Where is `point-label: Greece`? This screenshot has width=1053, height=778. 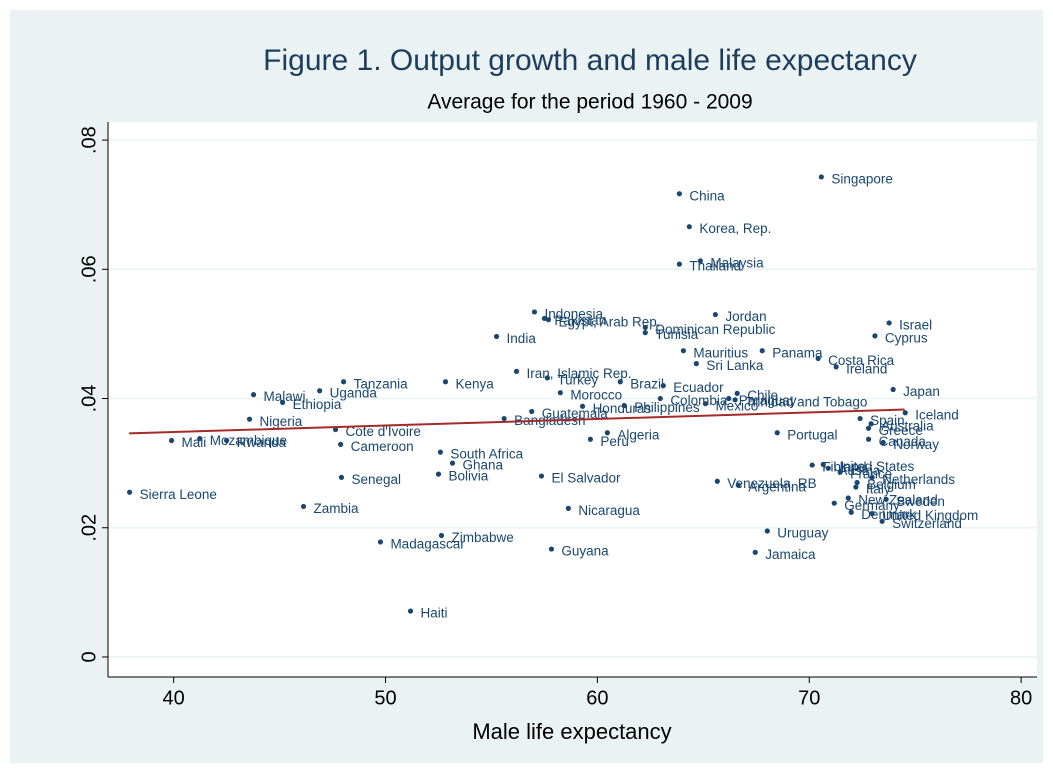
point-label: Greece is located at coordinates (901, 430).